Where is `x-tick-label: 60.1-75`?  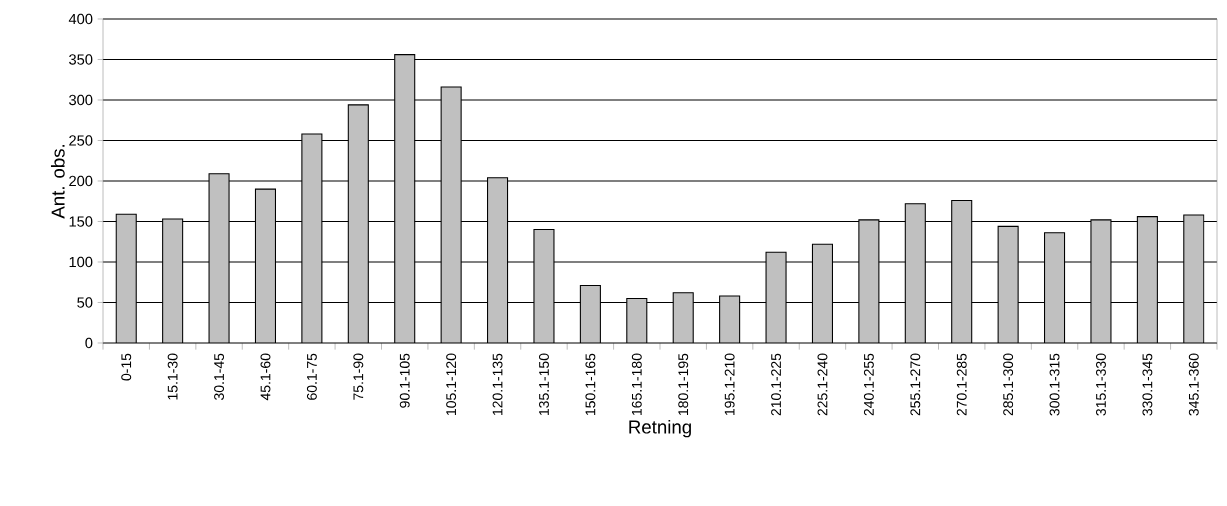 x-tick-label: 60.1-75 is located at coordinates (311, 376).